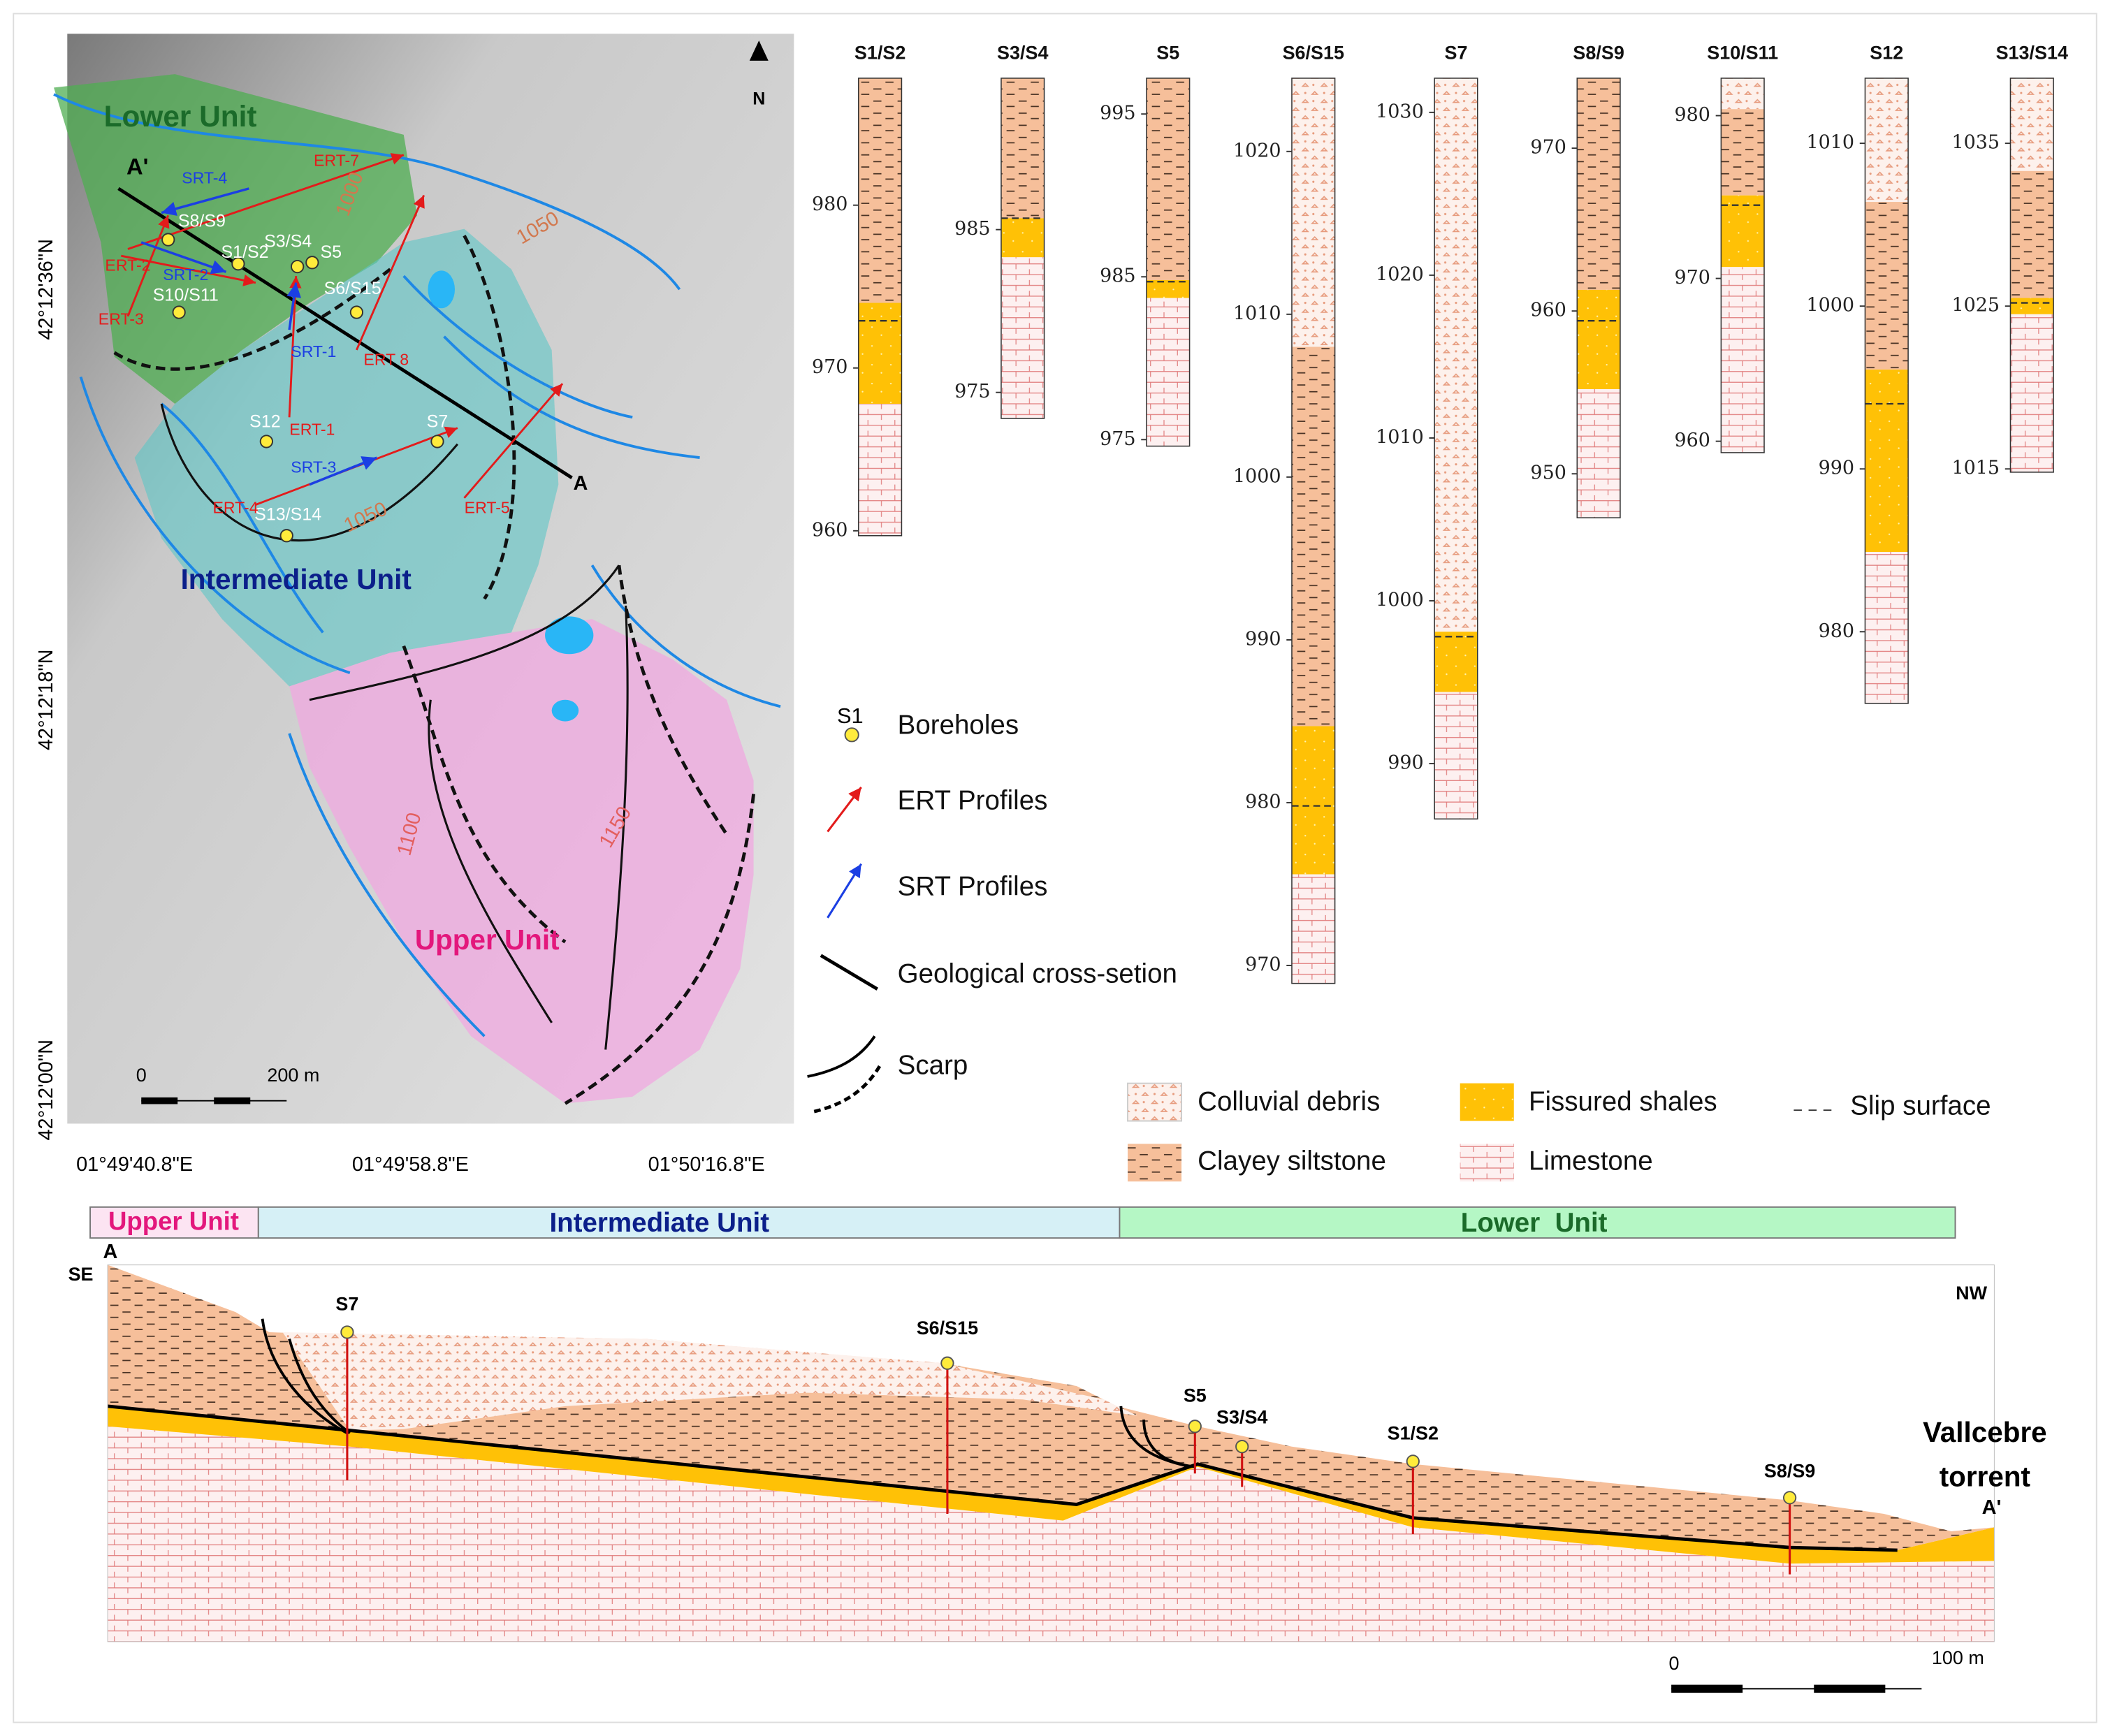 The image size is (2110, 1736). Describe the element at coordinates (1400, 111) in the screenshot. I see `tick-label: 1030` at that location.